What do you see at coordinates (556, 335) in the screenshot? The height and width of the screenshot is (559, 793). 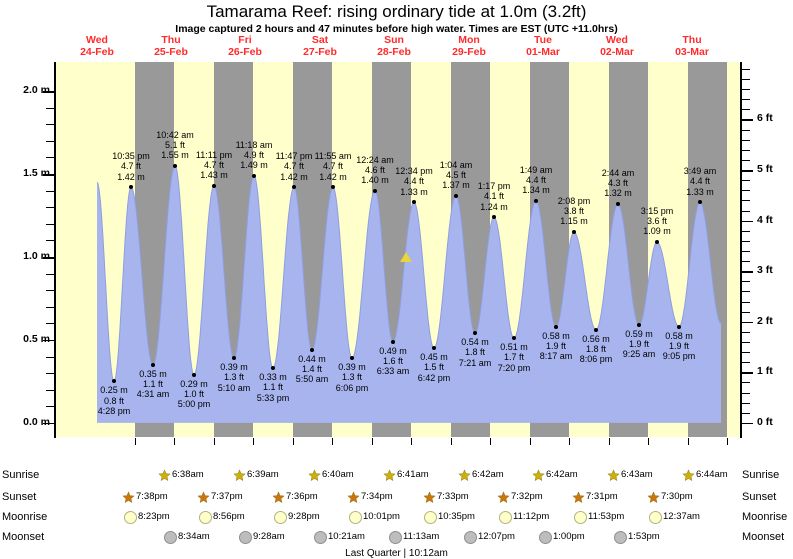 I see `tide-metres: 0.58 m` at bounding box center [556, 335].